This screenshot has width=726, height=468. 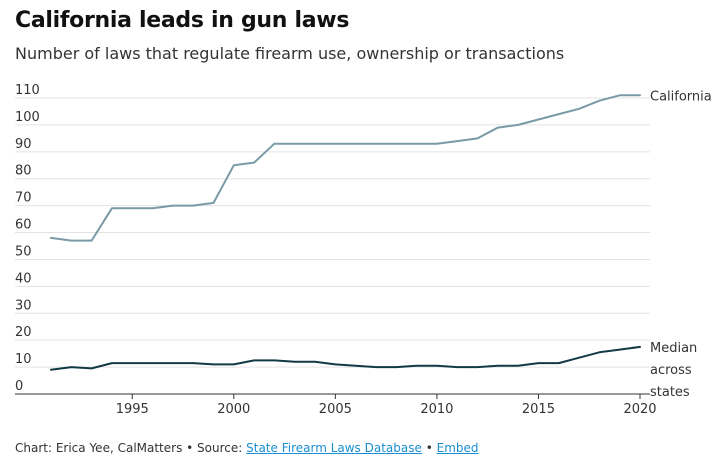 What do you see at coordinates (681, 244) in the screenshot?
I see `series-labels: California Median across states` at bounding box center [681, 244].